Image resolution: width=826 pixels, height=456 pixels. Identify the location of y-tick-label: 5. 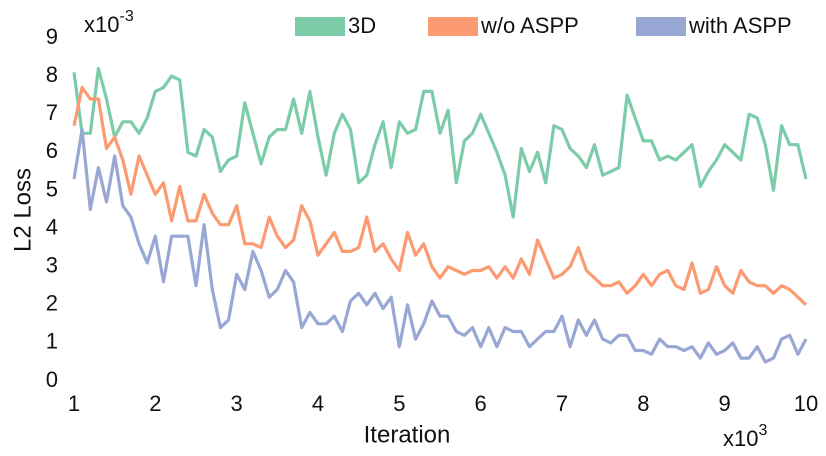
(52, 188).